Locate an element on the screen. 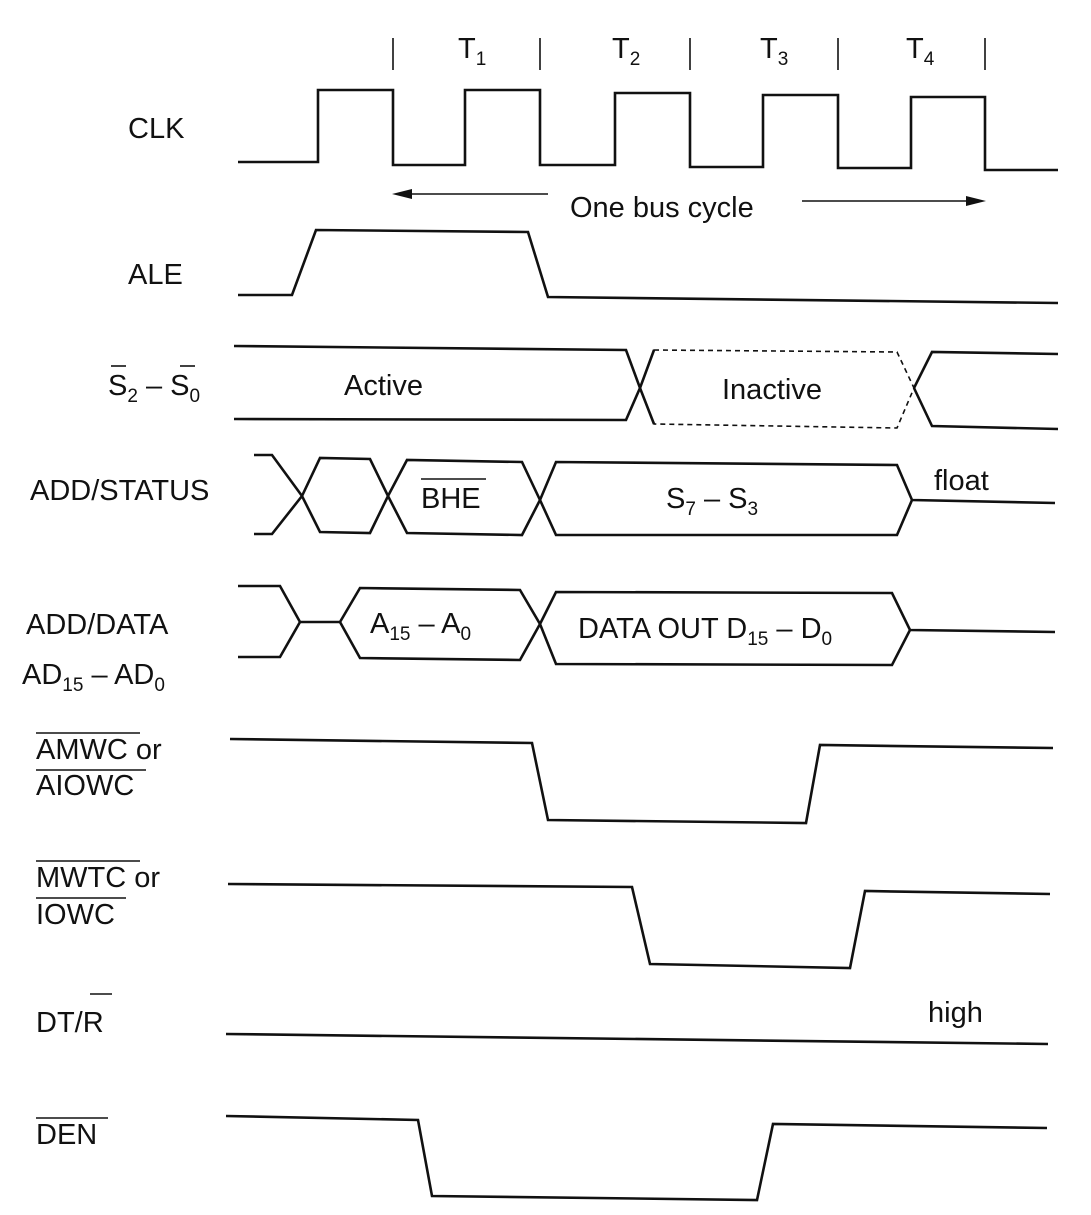 Image resolution: width=1091 pixels, height=1215 pixels. period-label-t1: T1 is located at coordinates (472, 51).